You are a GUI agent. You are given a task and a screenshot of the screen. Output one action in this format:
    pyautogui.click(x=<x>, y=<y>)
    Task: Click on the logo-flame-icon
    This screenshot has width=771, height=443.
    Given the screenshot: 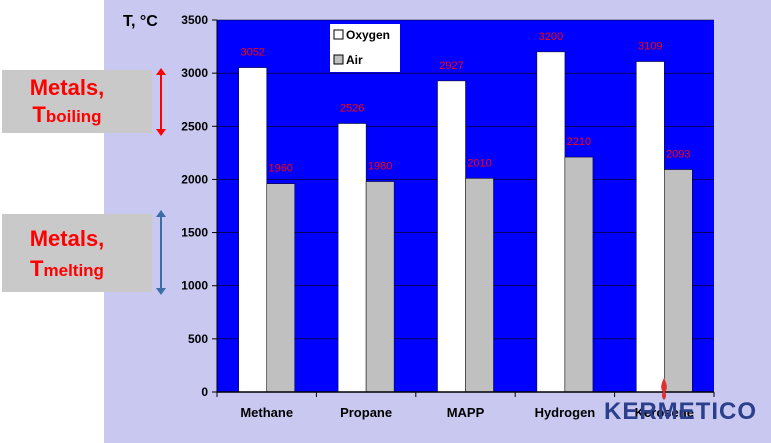 What is the action you would take?
    pyautogui.click(x=664, y=389)
    